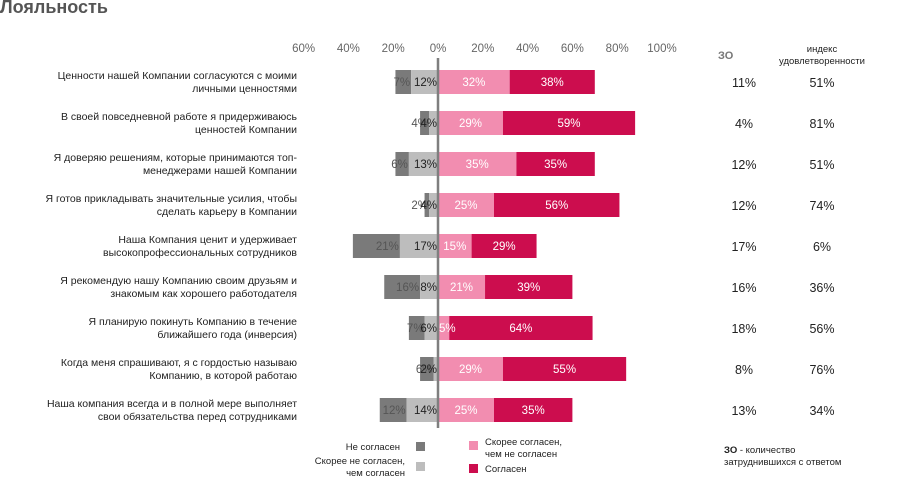 The image size is (904, 486). I want to click on data-label-agree: 29%, so click(504, 247).